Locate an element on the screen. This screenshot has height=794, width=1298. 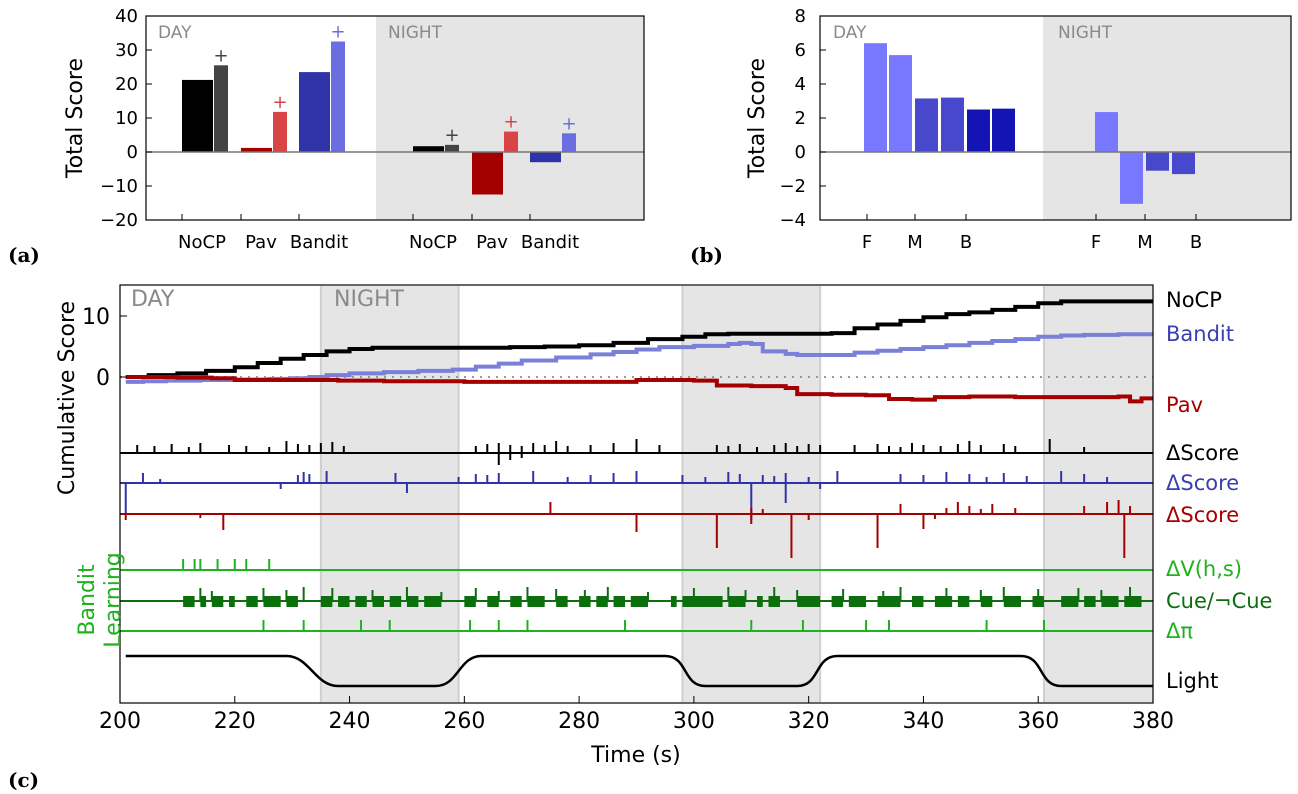
light-curve-path is located at coordinates (639, 671).